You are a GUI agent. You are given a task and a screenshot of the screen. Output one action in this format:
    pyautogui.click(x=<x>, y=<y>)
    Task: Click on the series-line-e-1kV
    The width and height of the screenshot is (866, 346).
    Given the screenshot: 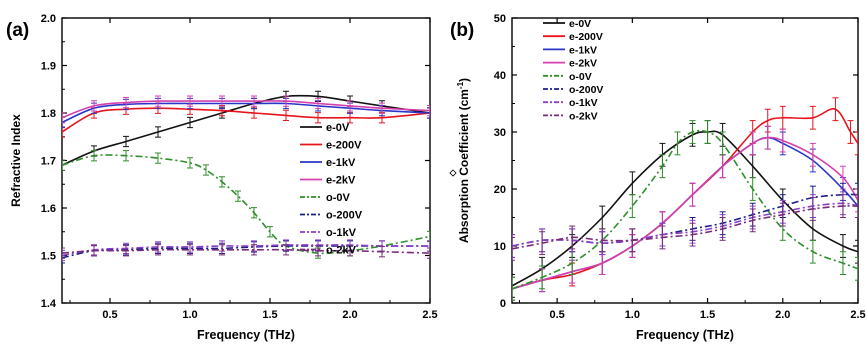 What is the action you would take?
    pyautogui.click(x=246, y=113)
    